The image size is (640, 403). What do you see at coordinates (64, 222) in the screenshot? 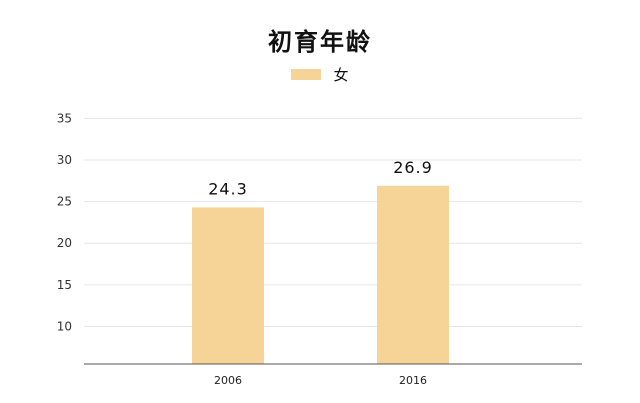
I see `y-axis-ticks: 10 15 20 25 30 35` at bounding box center [64, 222].